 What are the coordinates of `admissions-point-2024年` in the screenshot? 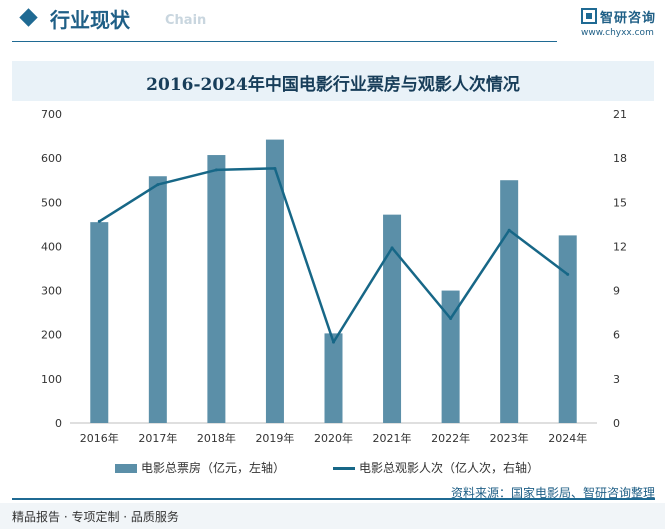 It's located at (568, 274).